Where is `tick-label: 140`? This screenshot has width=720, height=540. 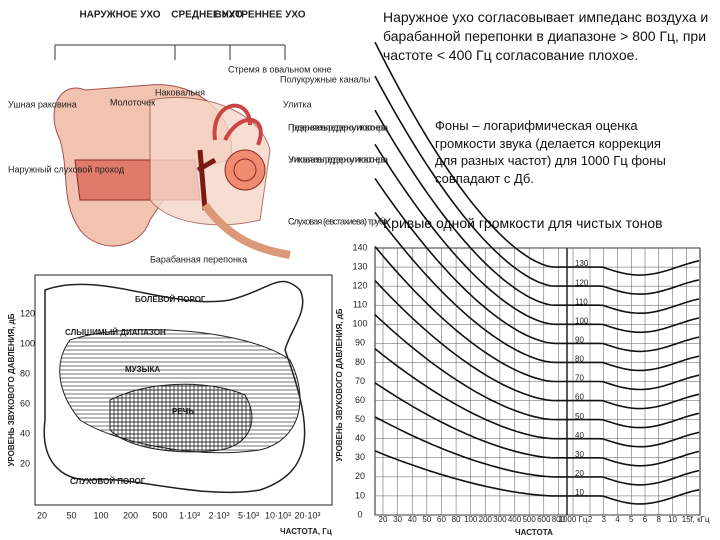
tick-label: 140 is located at coordinates (359, 247).